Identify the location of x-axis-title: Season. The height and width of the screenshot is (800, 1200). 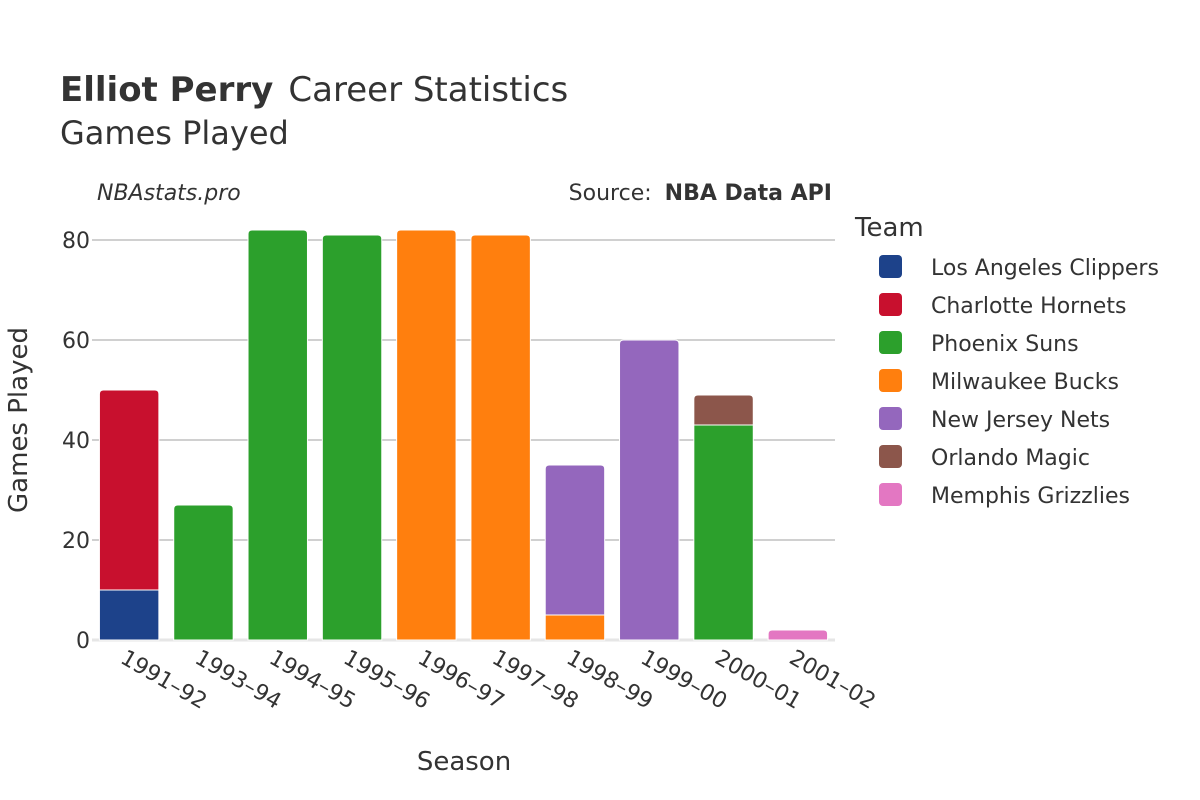
(464, 762).